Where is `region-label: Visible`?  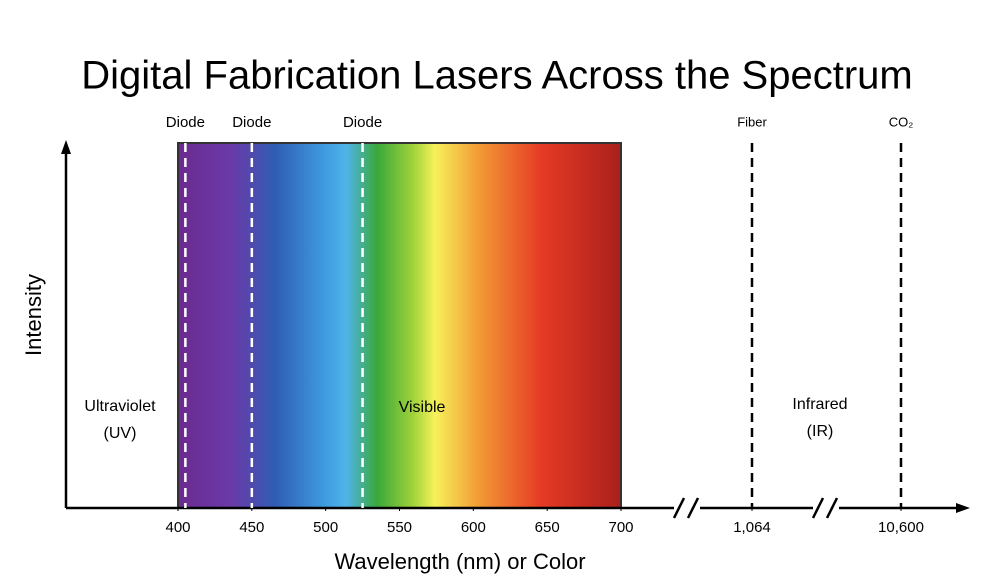 region-label: Visible is located at coordinates (422, 407).